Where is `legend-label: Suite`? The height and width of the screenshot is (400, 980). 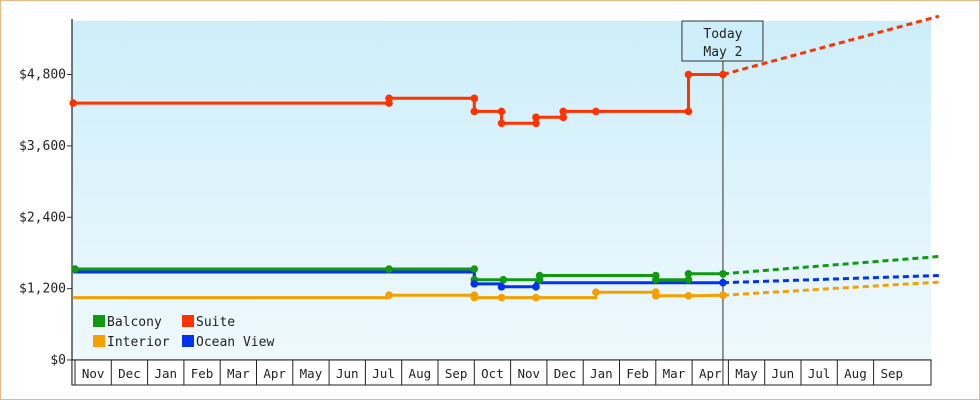 legend-label: Suite is located at coordinates (215, 322).